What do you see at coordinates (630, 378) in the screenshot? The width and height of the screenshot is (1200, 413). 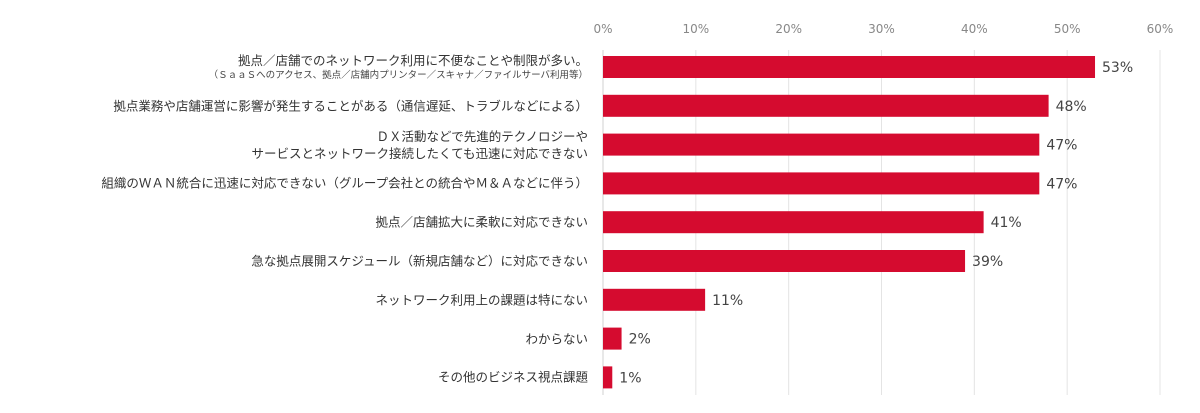 I see `data-label: 1%` at bounding box center [630, 378].